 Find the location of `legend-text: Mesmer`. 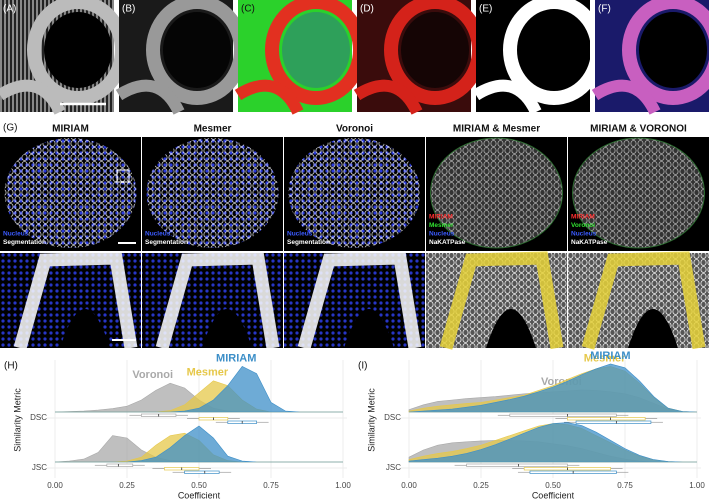

legend-text: Mesmer is located at coordinates (441, 225).